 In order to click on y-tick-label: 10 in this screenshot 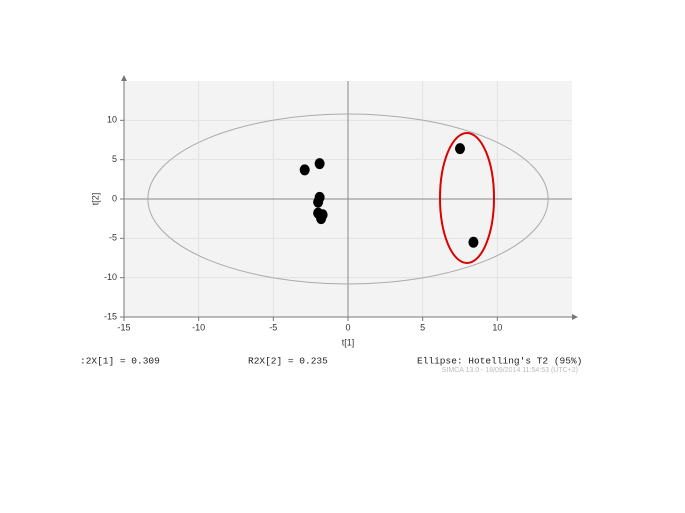, I will do `click(112, 120)`.